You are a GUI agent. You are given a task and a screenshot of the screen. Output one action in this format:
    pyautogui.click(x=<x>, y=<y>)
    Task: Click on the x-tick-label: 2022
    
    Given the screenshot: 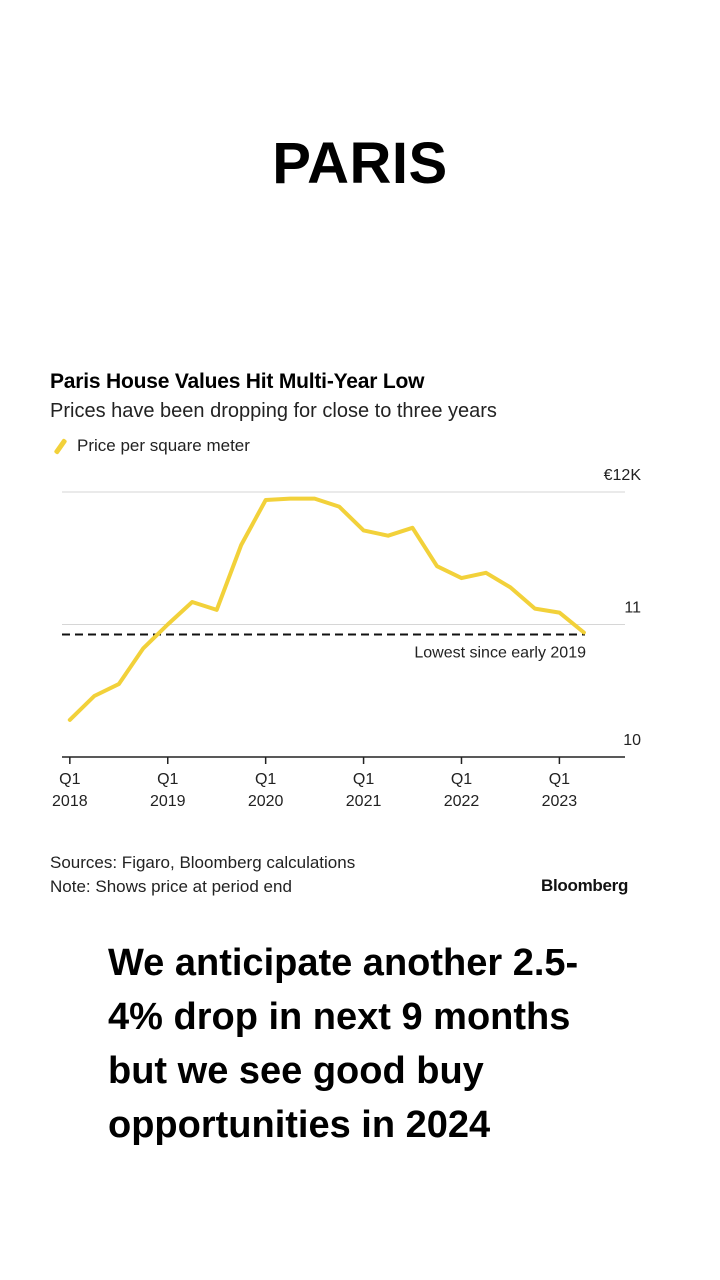 What is the action you would take?
    pyautogui.click(x=462, y=801)
    